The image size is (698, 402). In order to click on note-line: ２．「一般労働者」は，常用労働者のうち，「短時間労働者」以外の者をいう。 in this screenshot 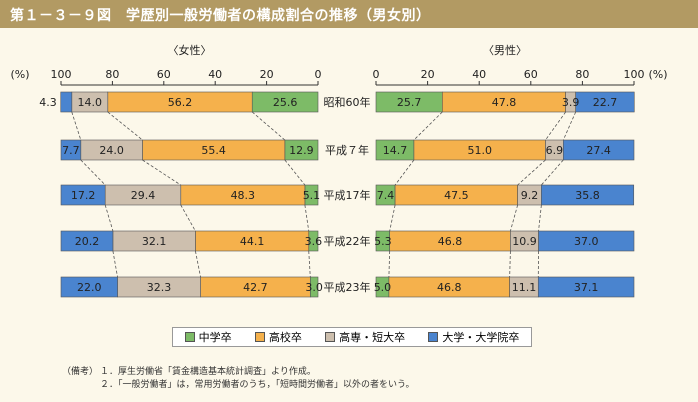, I will do `click(257, 385)`.